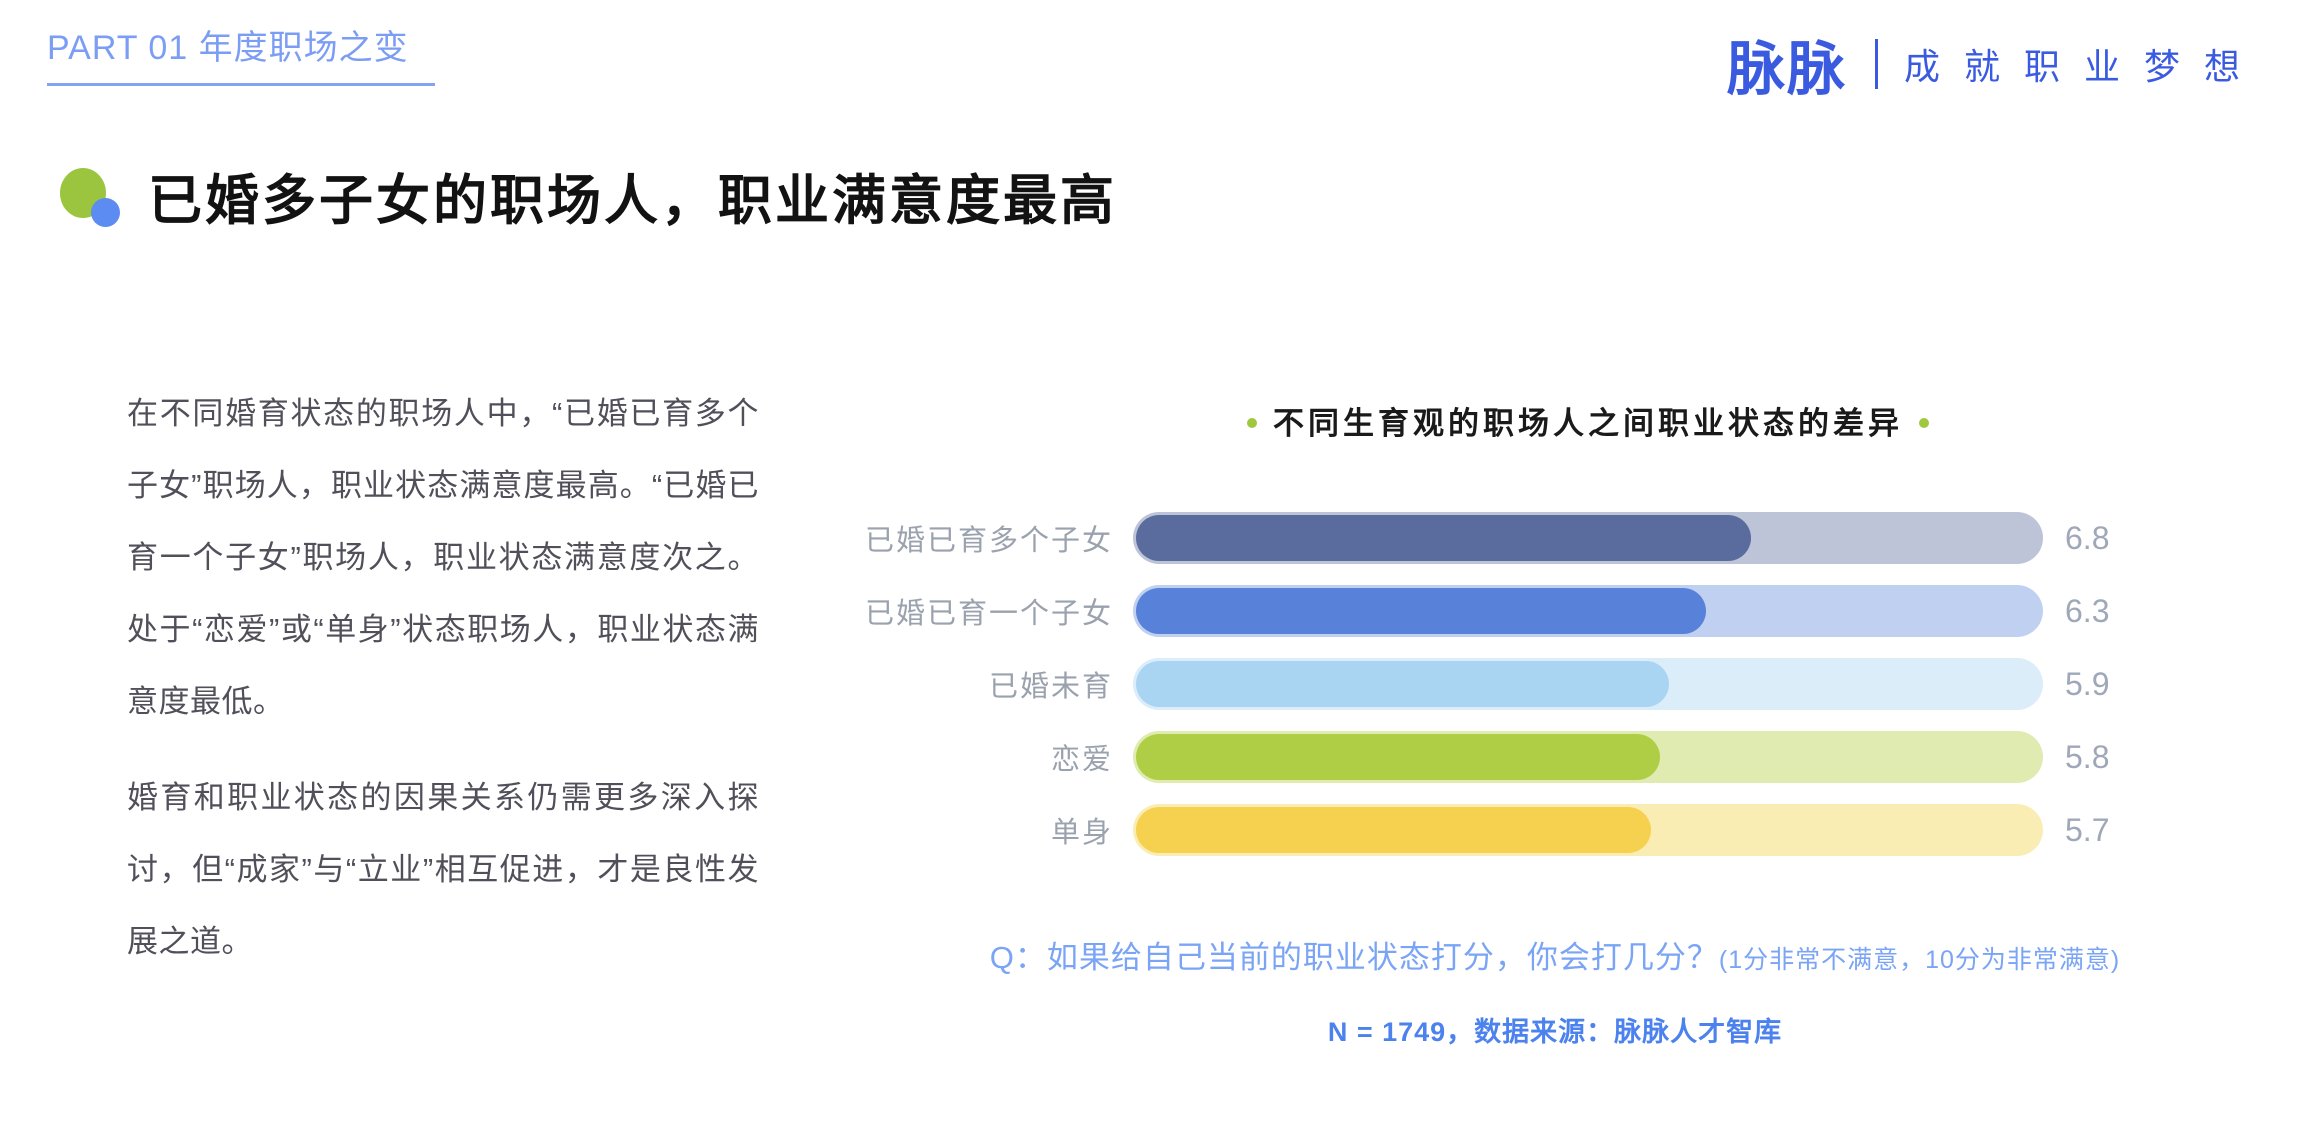 This screenshot has width=2301, height=1138. I want to click on survey-question-note: (1分非常不满意，10分为非常满意), so click(1919, 960).